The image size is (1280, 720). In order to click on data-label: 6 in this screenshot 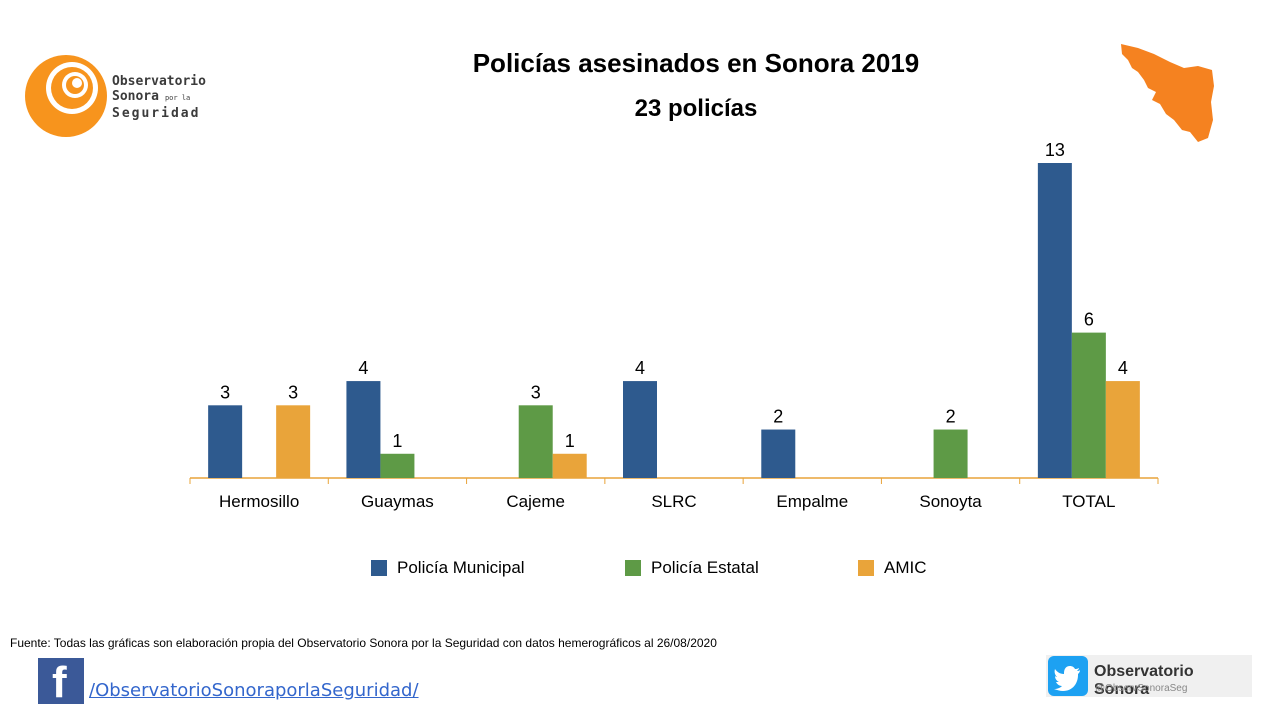, I will do `click(1089, 320)`.